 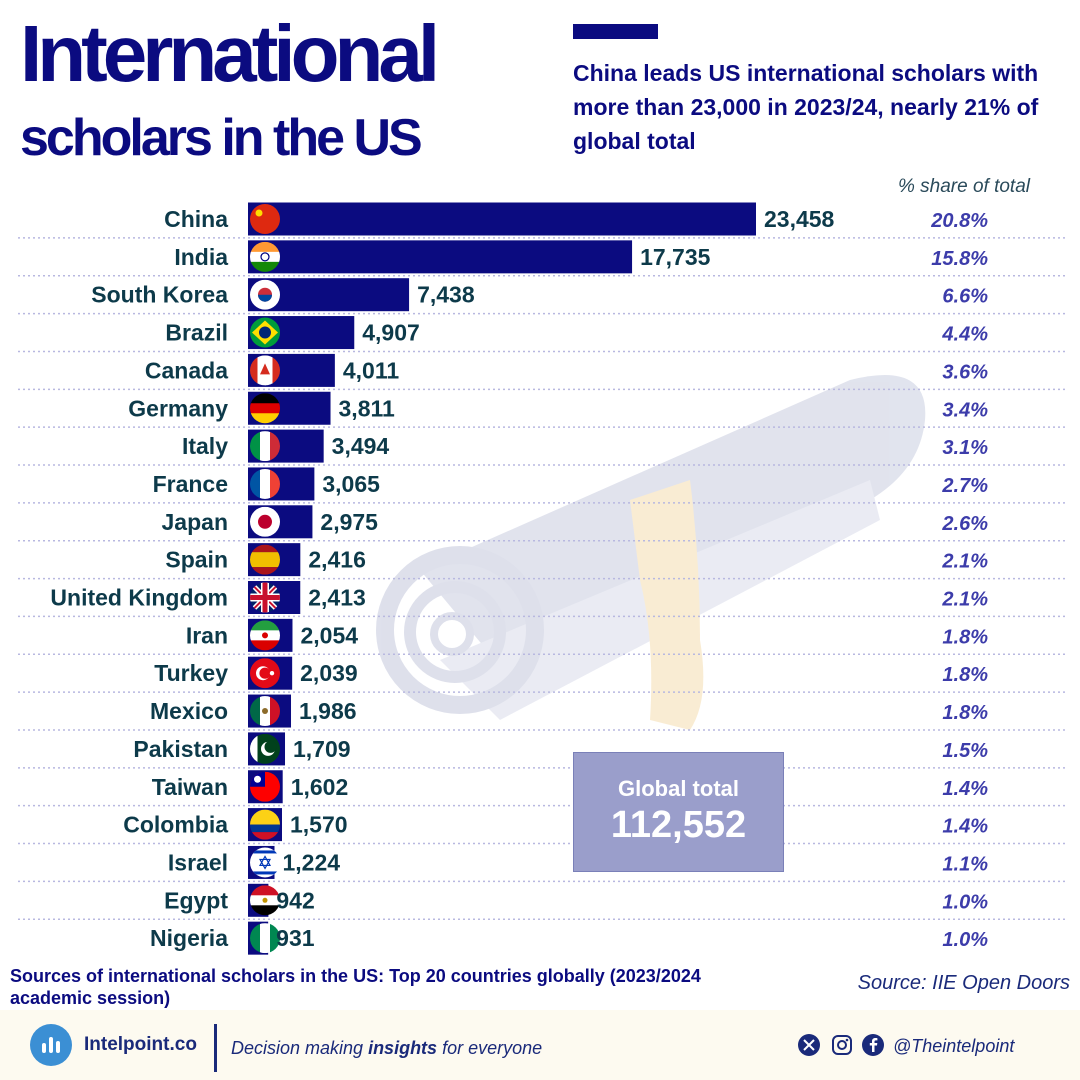 What do you see at coordinates (965, 448) in the screenshot?
I see `share-label: 3.1%` at bounding box center [965, 448].